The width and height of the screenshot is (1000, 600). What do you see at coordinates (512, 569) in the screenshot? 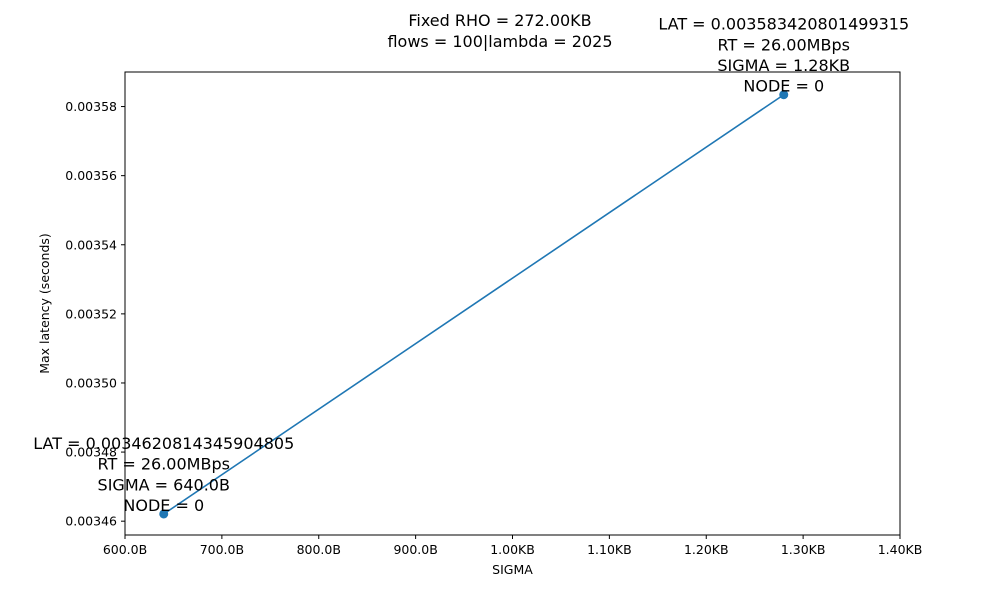
I see `x-axis-label: SIGMA` at bounding box center [512, 569].